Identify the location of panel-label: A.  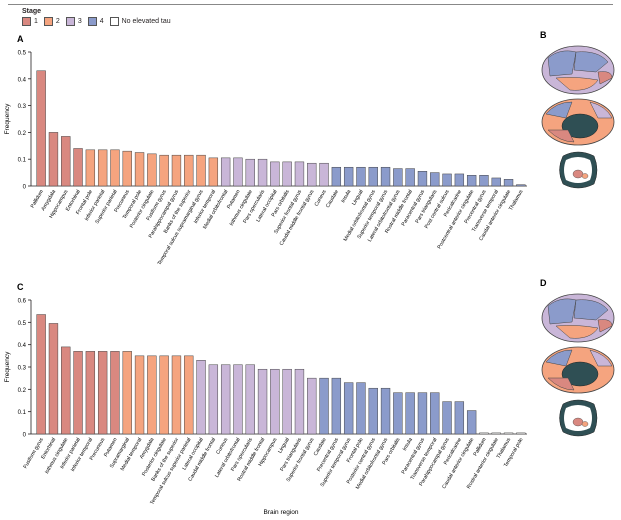
(20, 39).